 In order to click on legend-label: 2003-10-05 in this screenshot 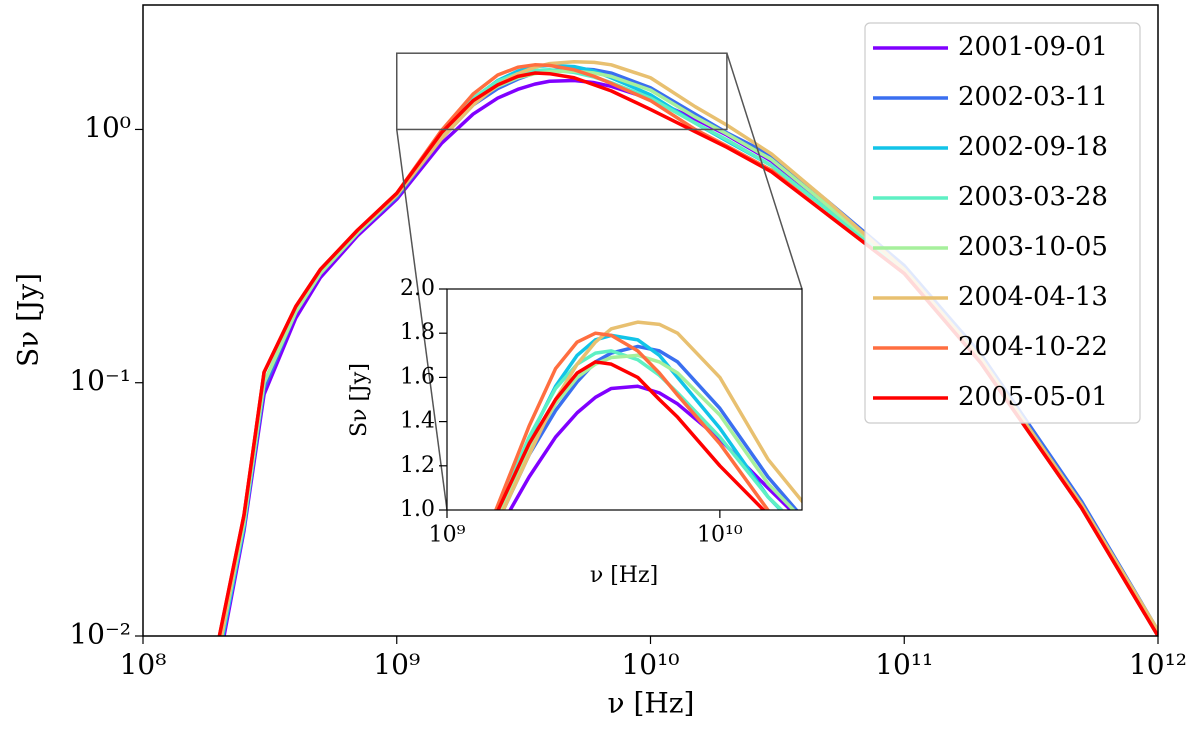, I will do `click(1033, 247)`.